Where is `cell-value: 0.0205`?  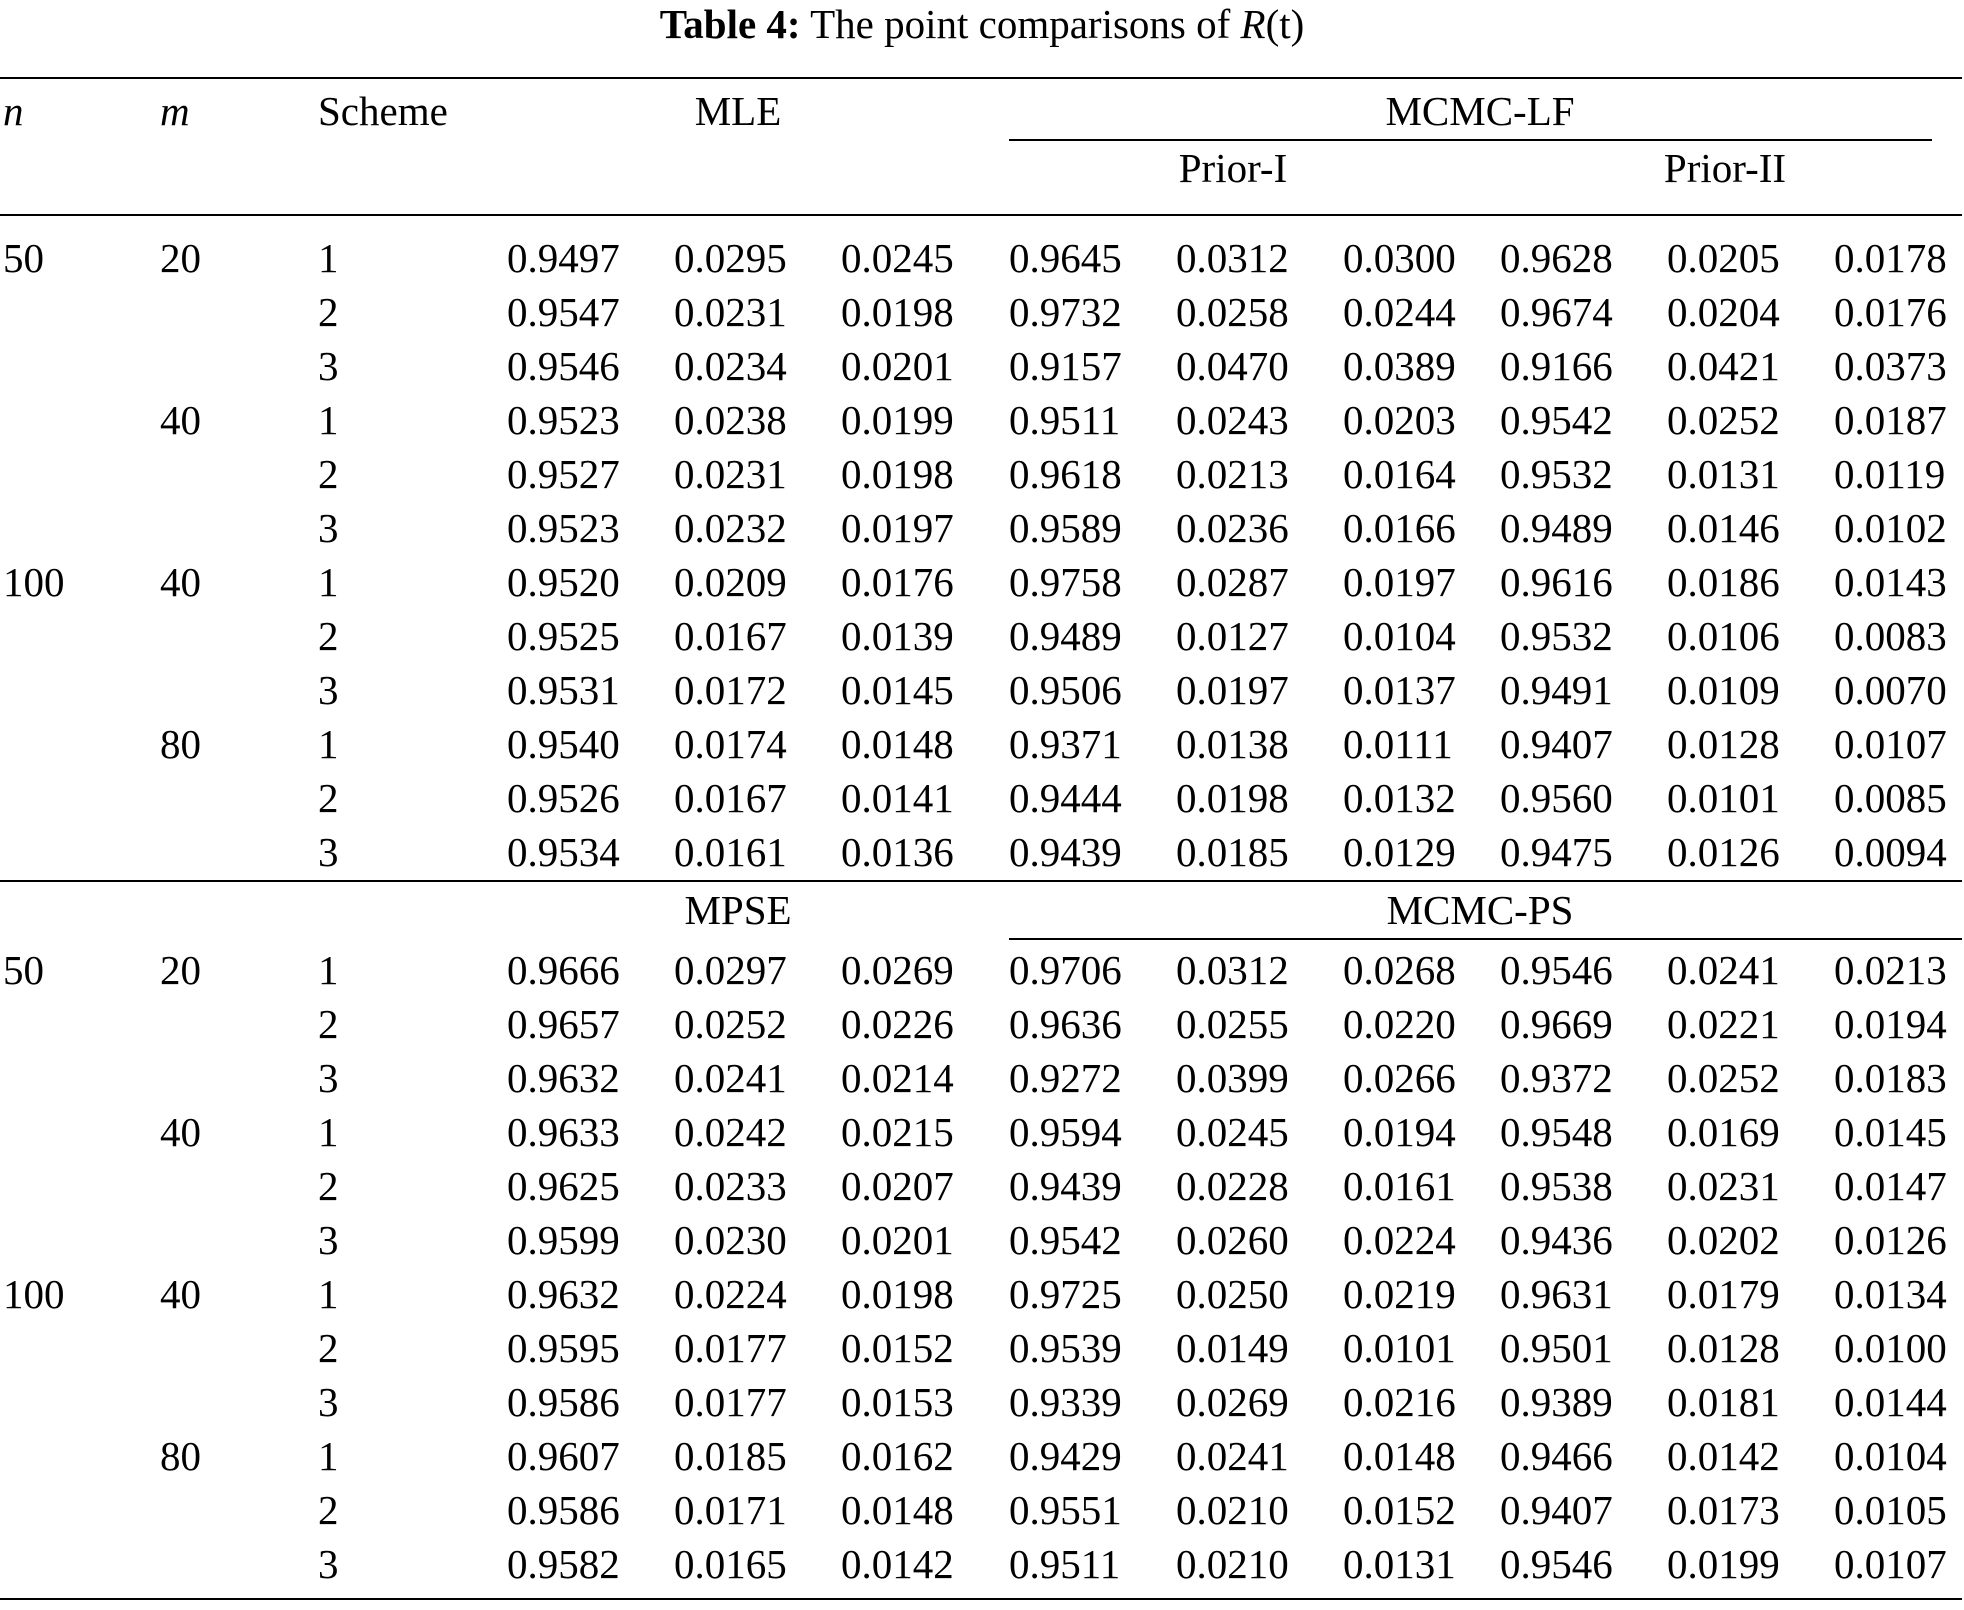 cell-value: 0.0205 is located at coordinates (1723, 258).